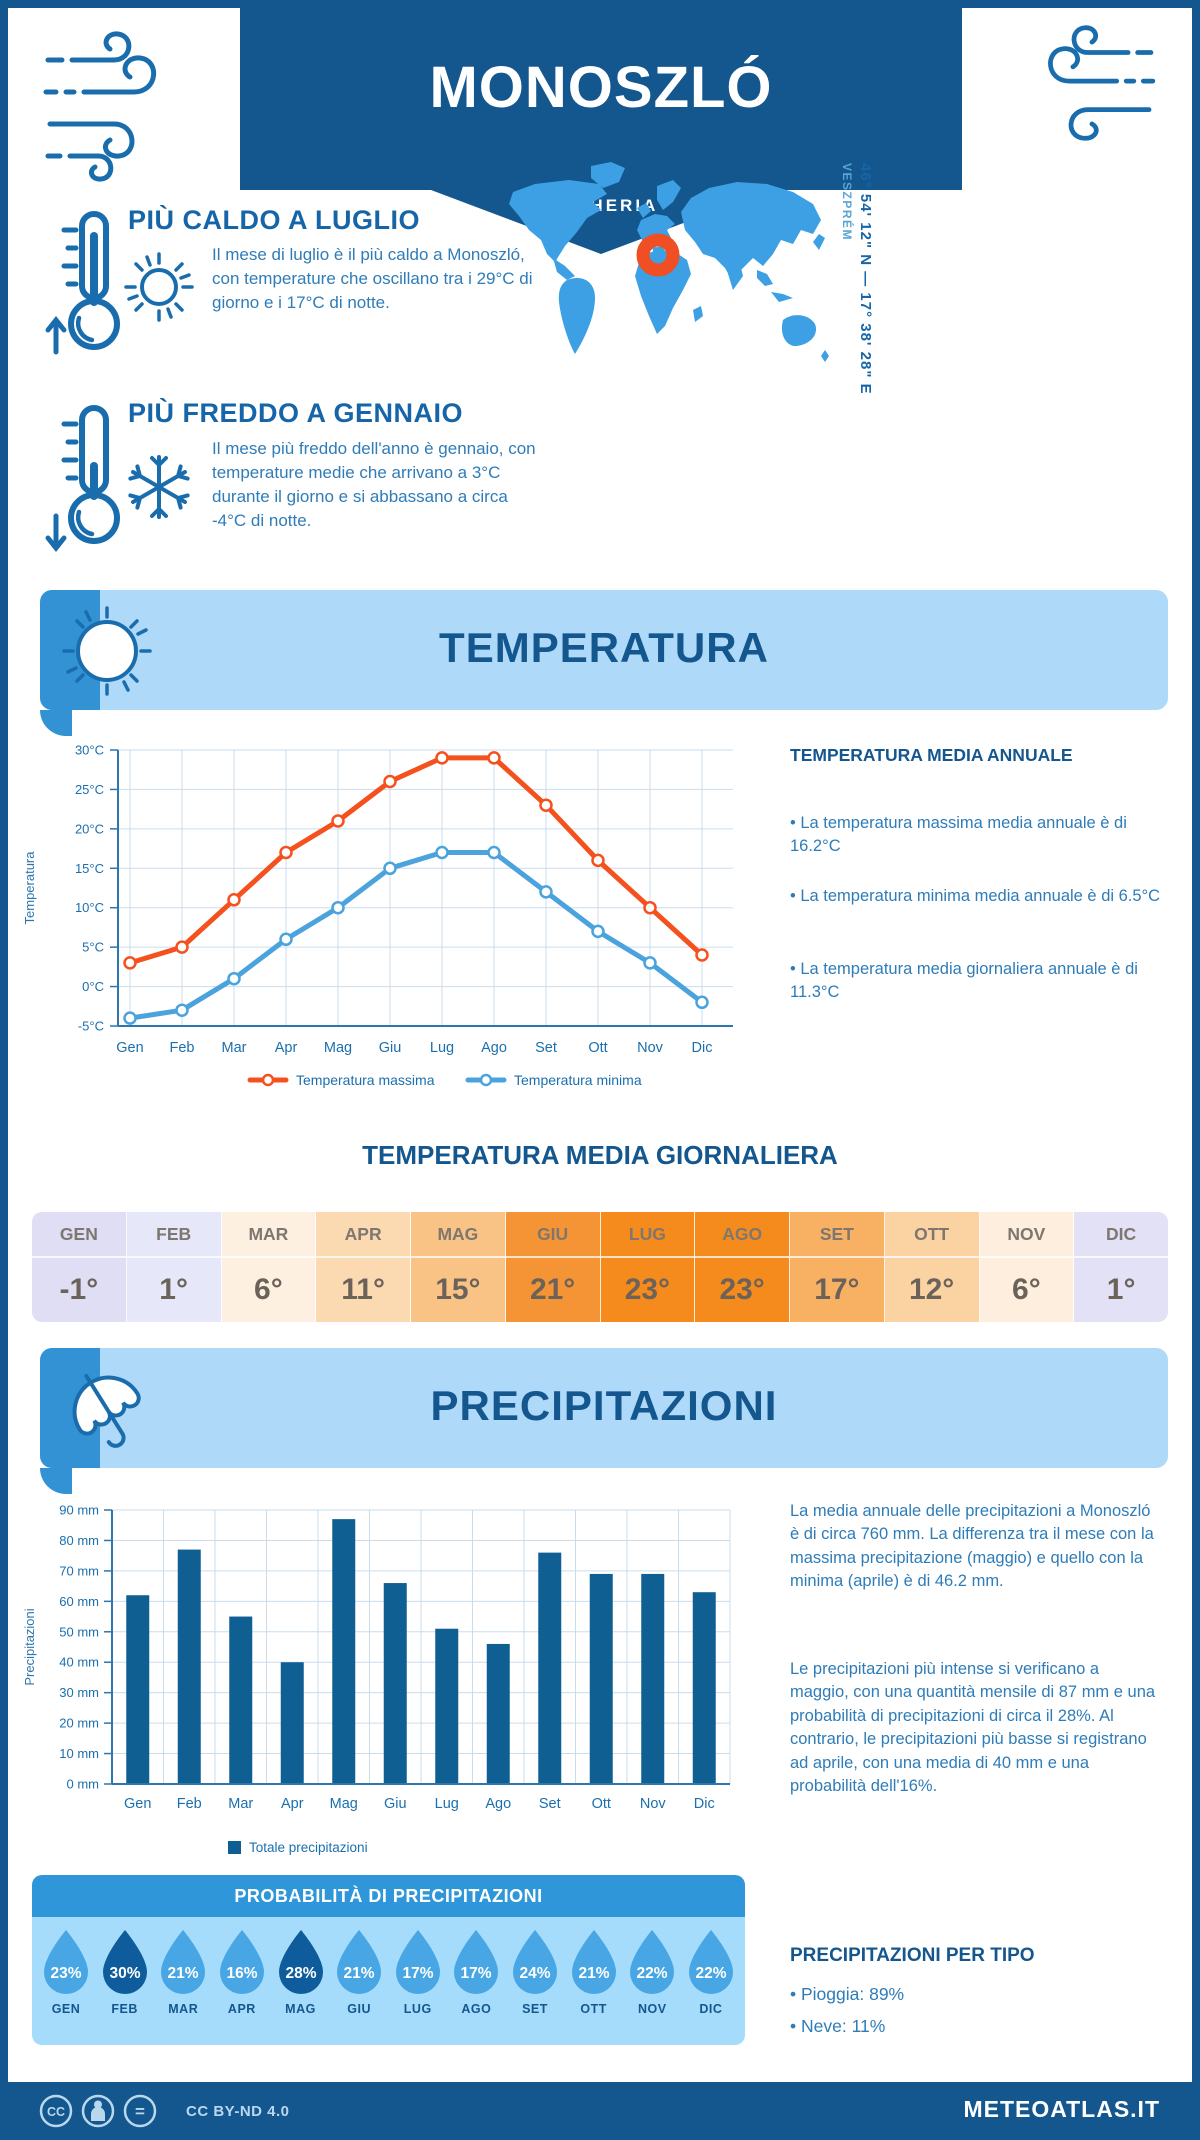  I want to click on probability-panel, so click(388, 1981).